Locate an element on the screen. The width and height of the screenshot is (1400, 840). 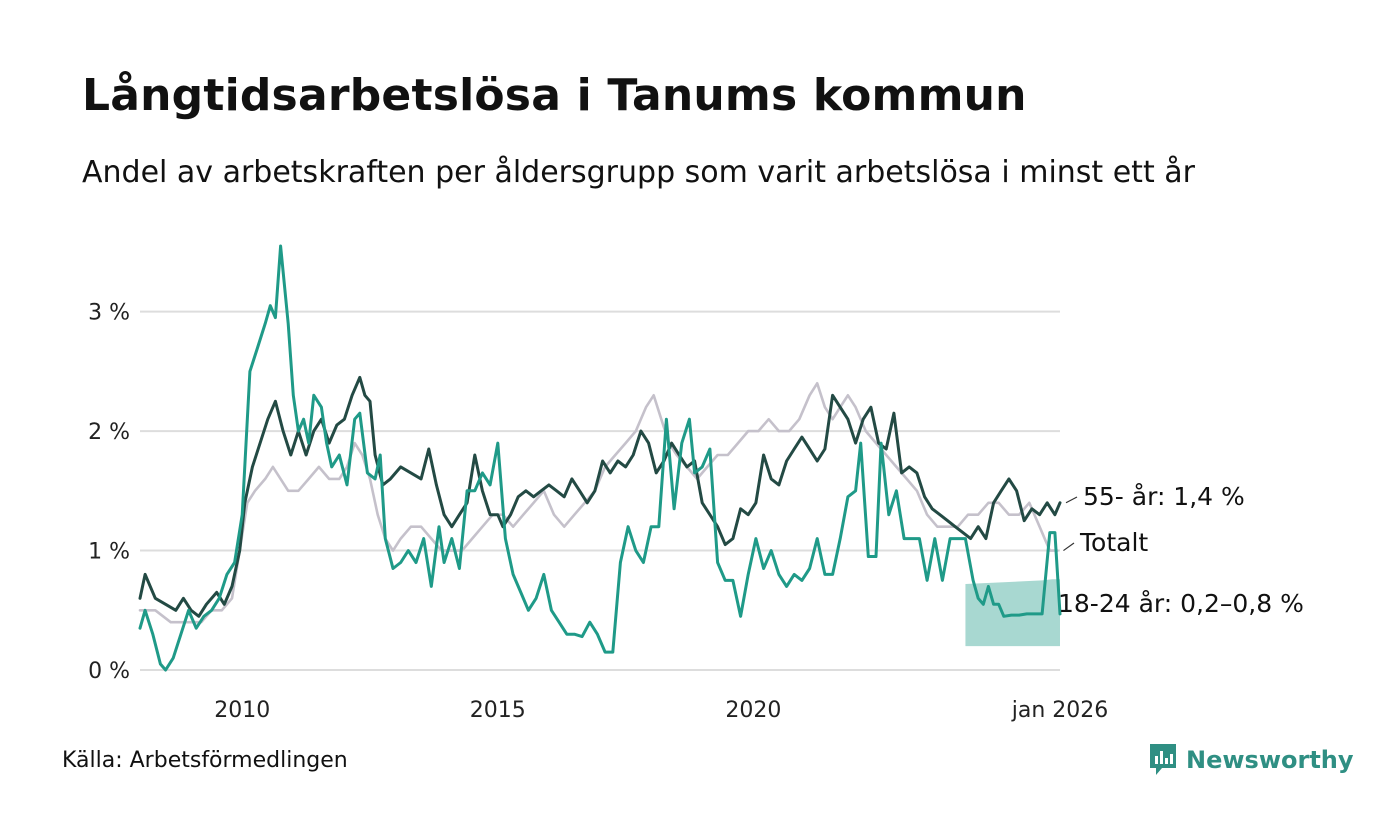
x-tick-label: 2015 is located at coordinates (498, 710).